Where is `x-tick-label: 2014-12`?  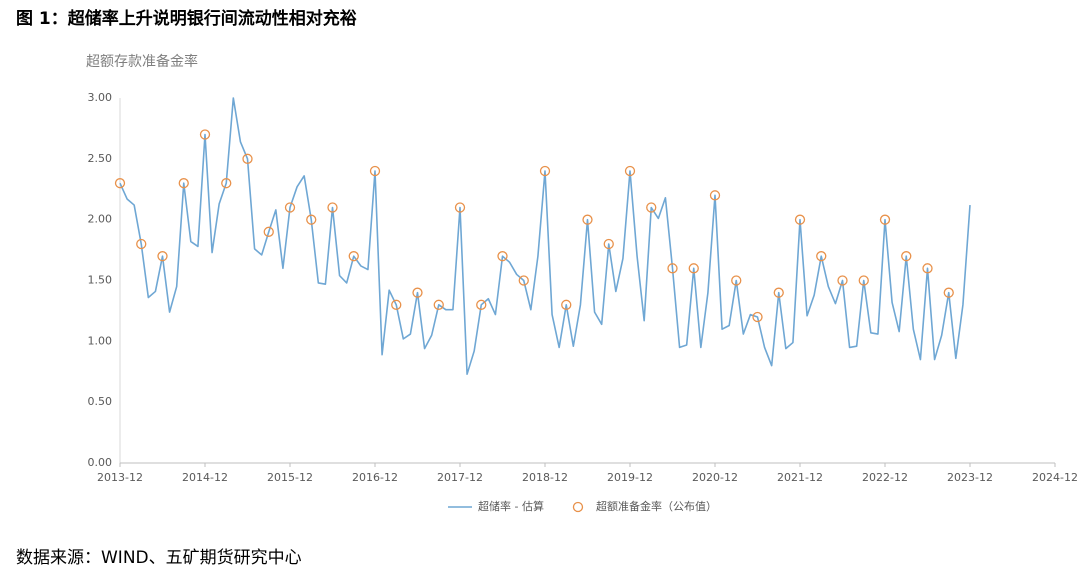
x-tick-label: 2014-12 is located at coordinates (205, 477).